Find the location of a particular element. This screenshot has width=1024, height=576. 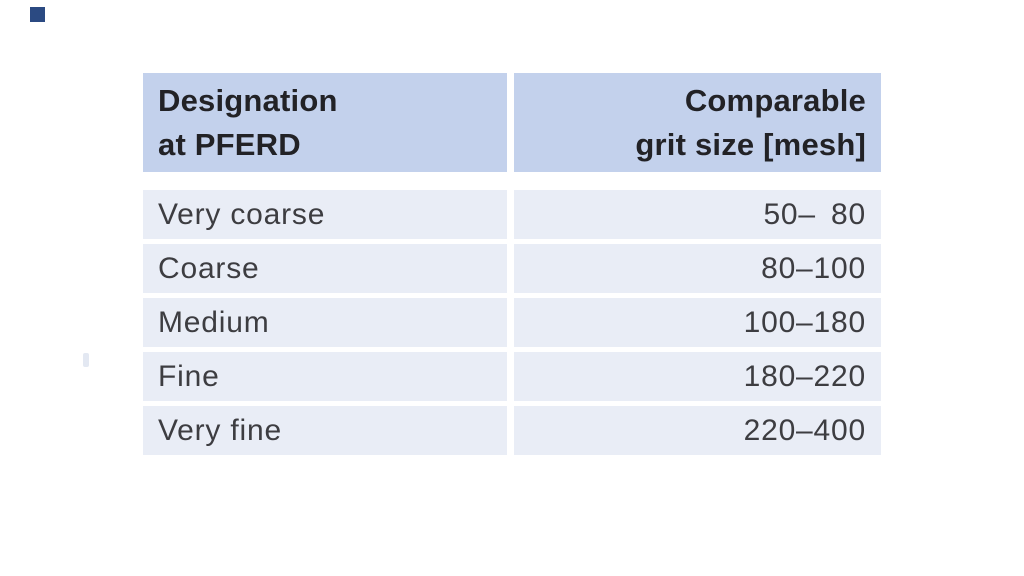

grit-cell: 80–100 is located at coordinates (697, 268).